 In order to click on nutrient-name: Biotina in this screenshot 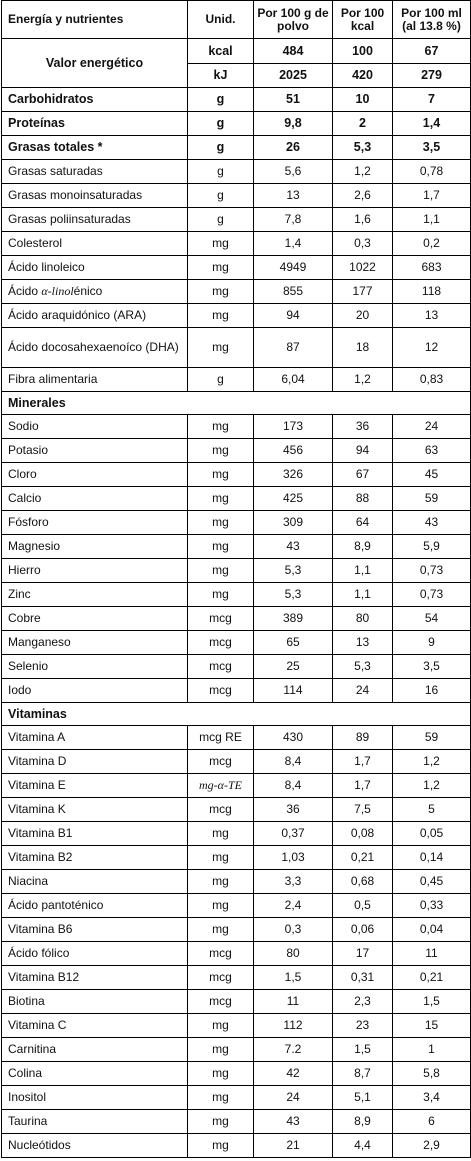, I will do `click(94, 1001)`.